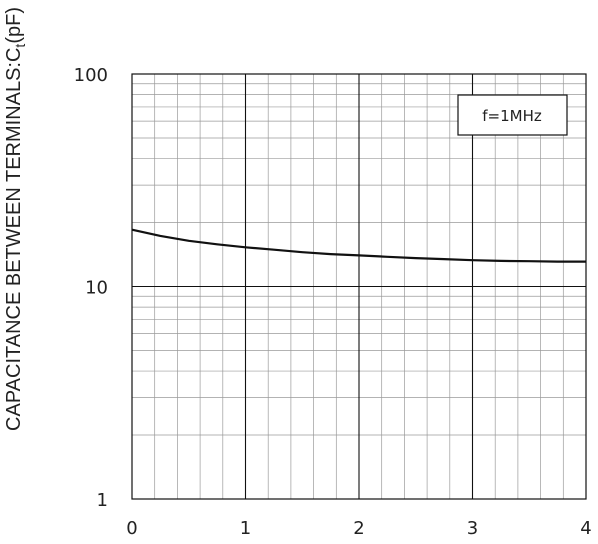  I want to click on x-tick-label: 3, so click(472, 528).